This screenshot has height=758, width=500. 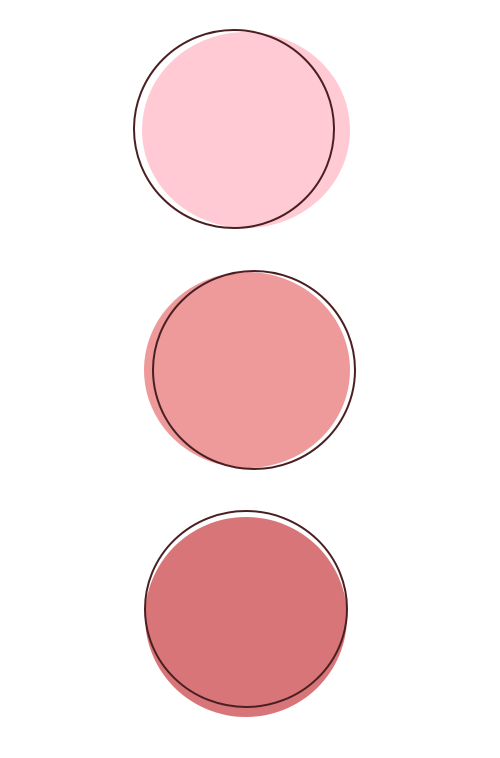 I want to click on swatch-dusty-rose-fill, so click(x=246, y=617).